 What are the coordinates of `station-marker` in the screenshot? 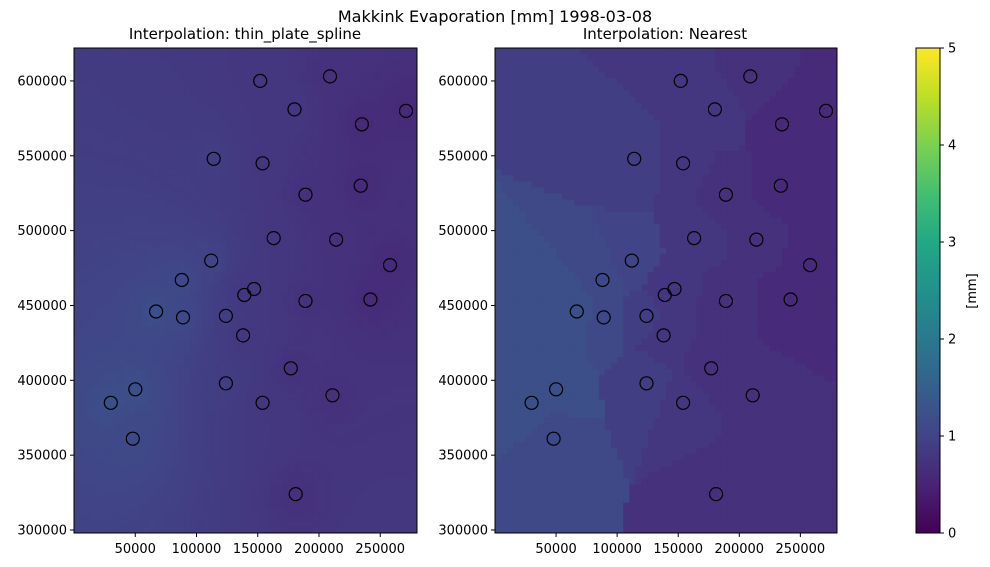 It's located at (132, 438).